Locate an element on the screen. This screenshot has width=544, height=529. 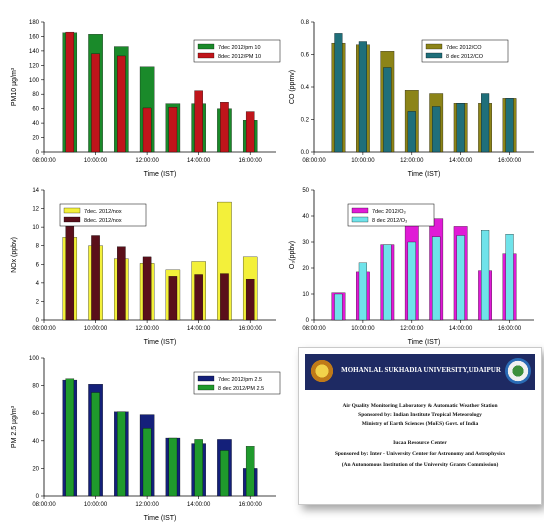
chart-legend: 7dec 2012/pm 10 8dec 2012/PM 10 is located at coordinates (237, 51).